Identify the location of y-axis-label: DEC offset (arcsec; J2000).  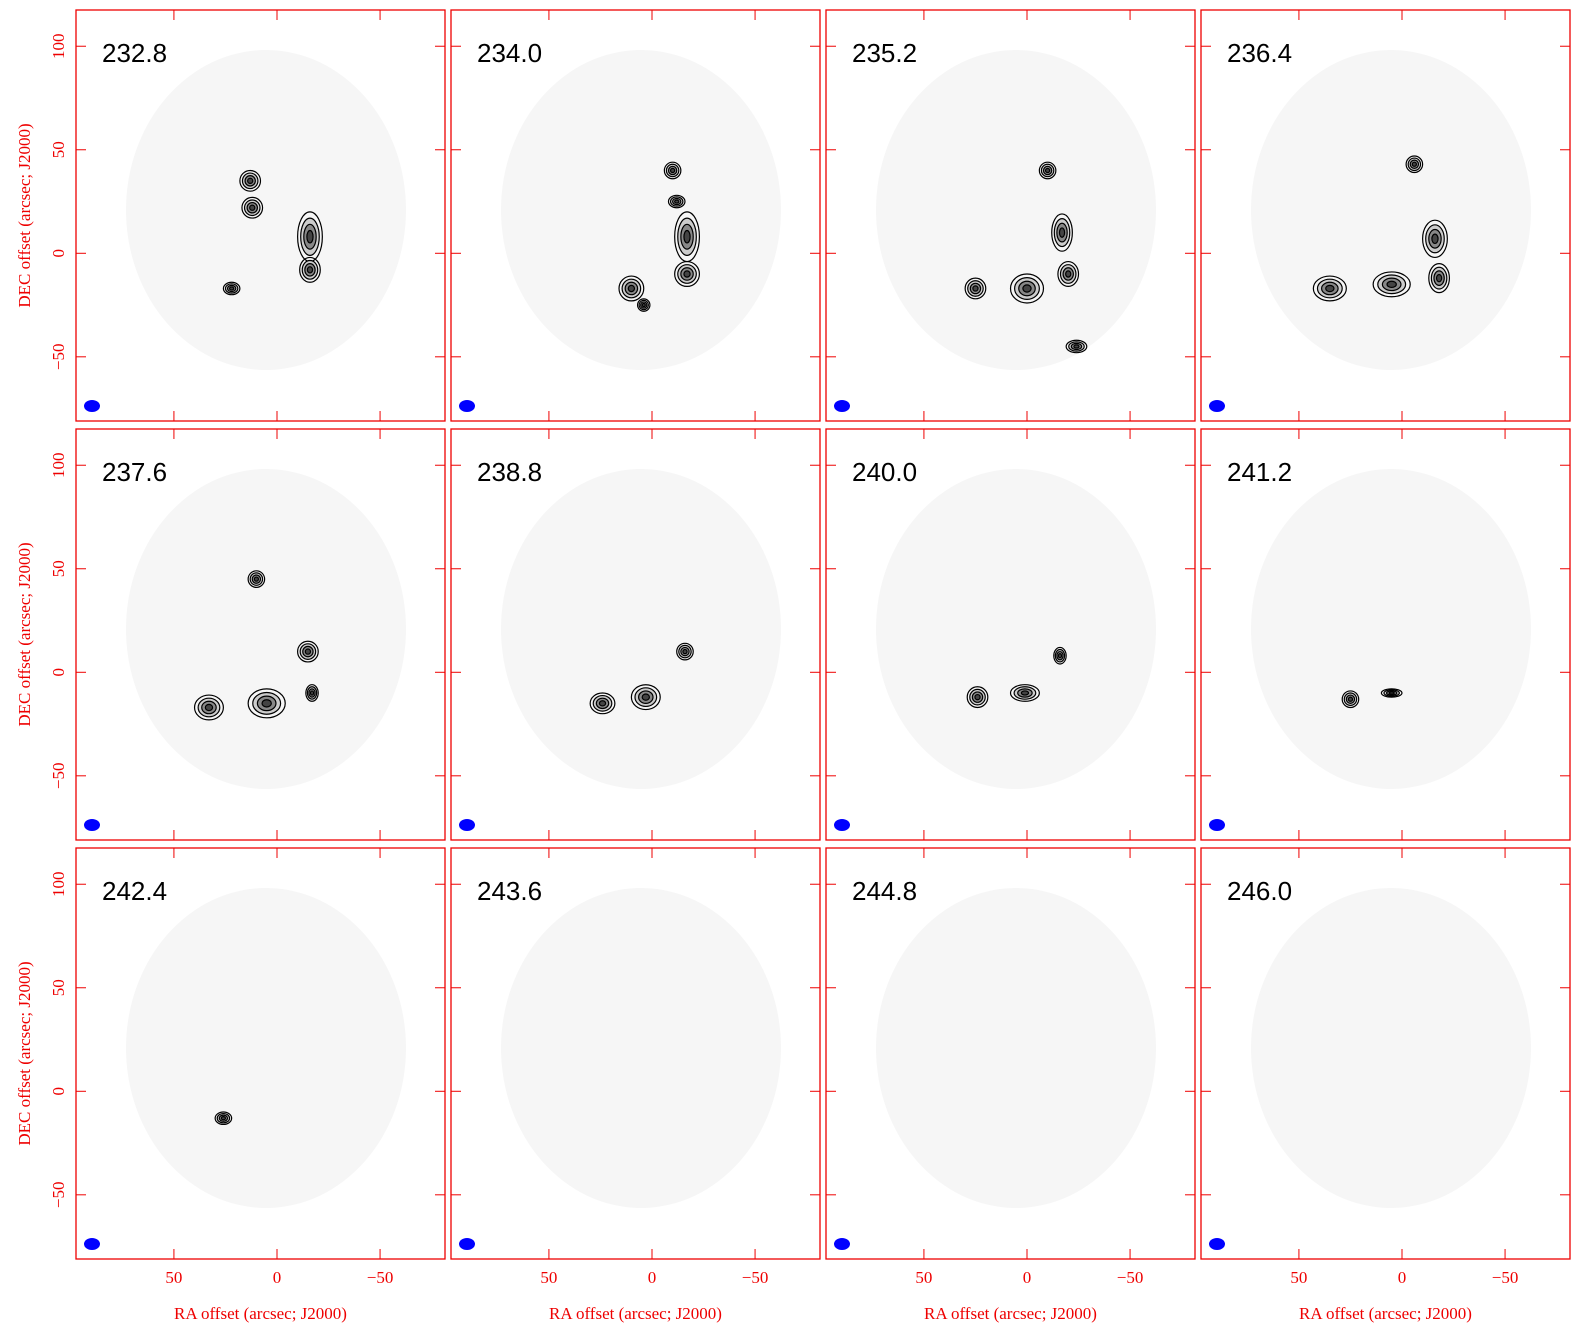
(24, 634).